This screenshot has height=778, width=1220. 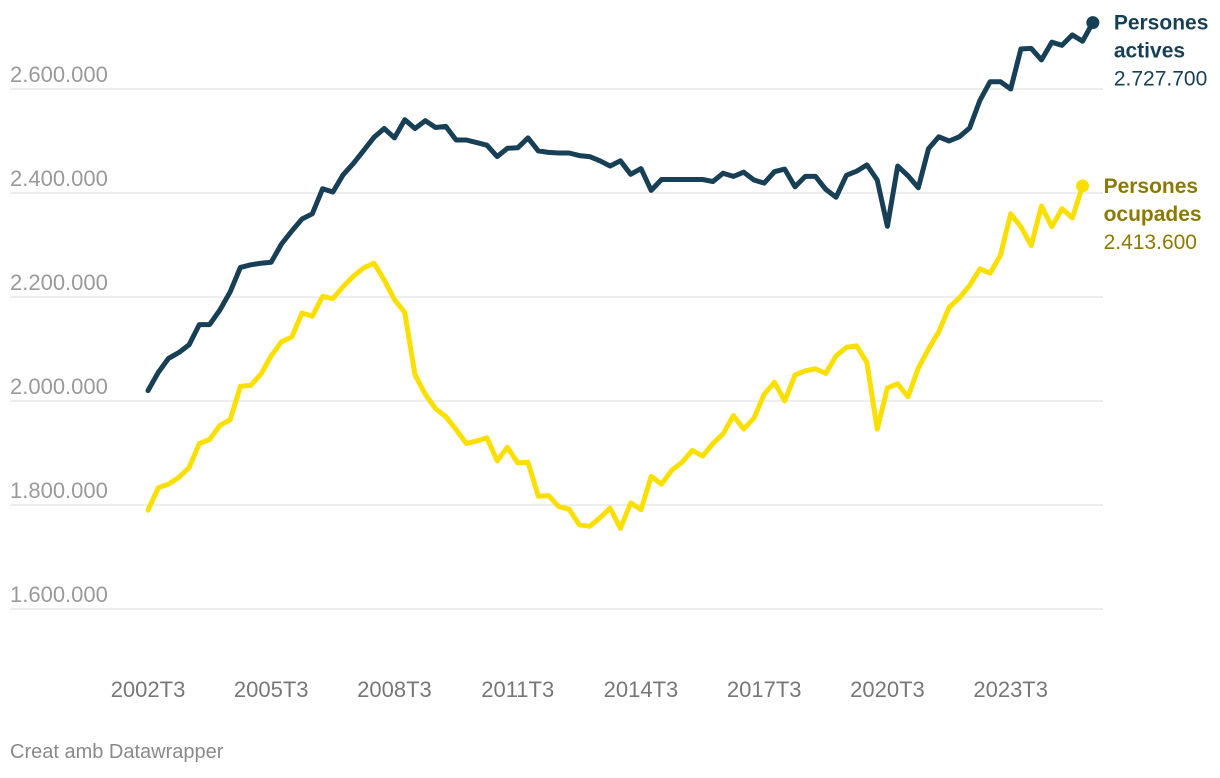 I want to click on series-end-value: 2.727.700, so click(x=1160, y=79).